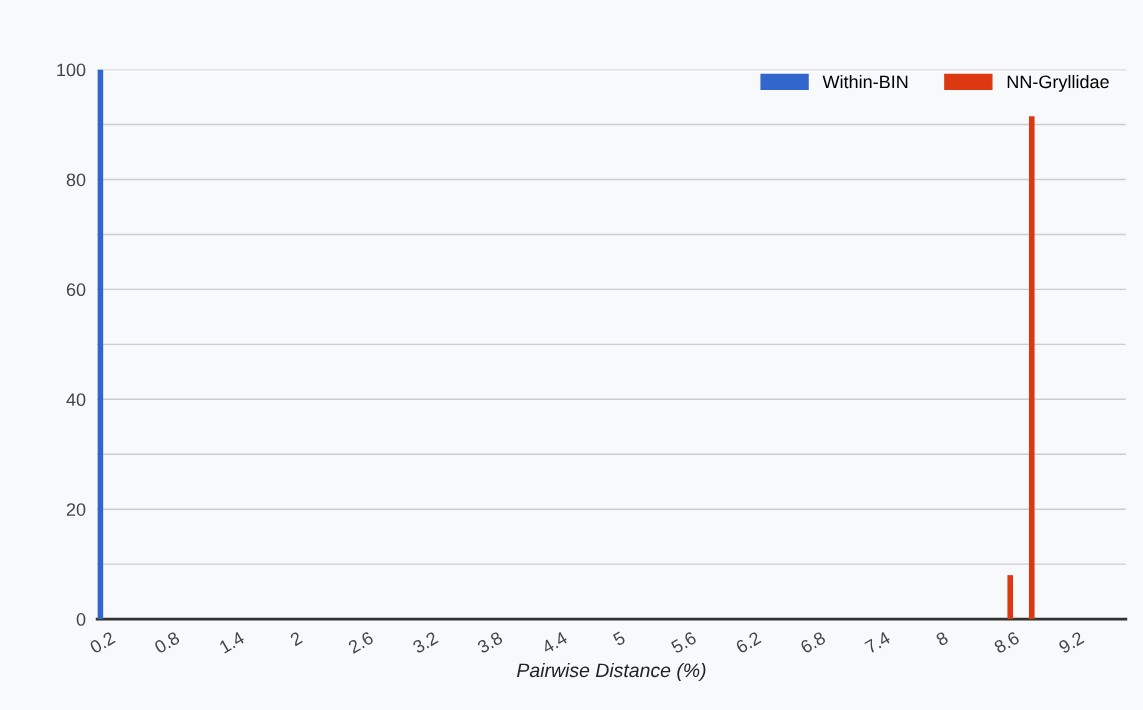  What do you see at coordinates (1071, 642) in the screenshot?
I see `x-tick-label: 9.2` at bounding box center [1071, 642].